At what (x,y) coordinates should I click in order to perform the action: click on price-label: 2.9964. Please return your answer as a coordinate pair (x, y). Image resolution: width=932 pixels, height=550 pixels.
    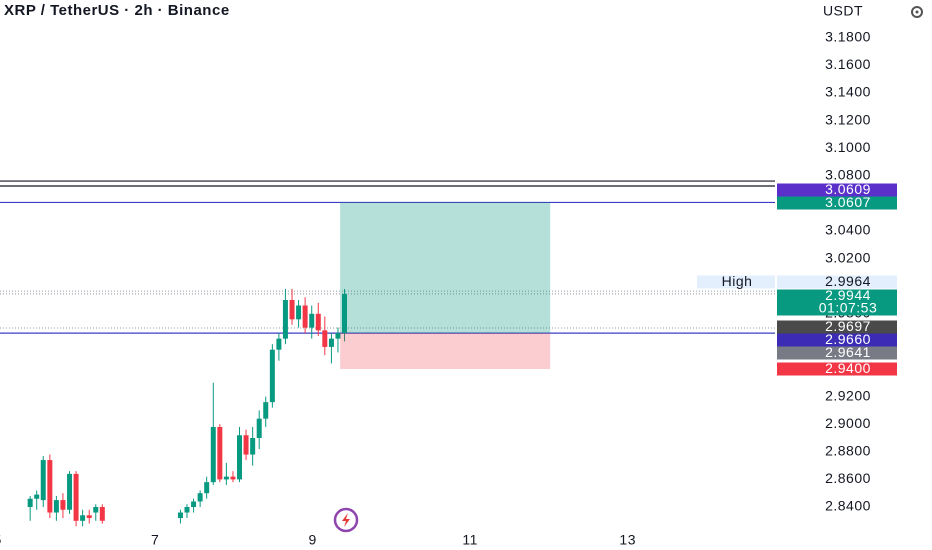
    Looking at the image, I should click on (848, 281).